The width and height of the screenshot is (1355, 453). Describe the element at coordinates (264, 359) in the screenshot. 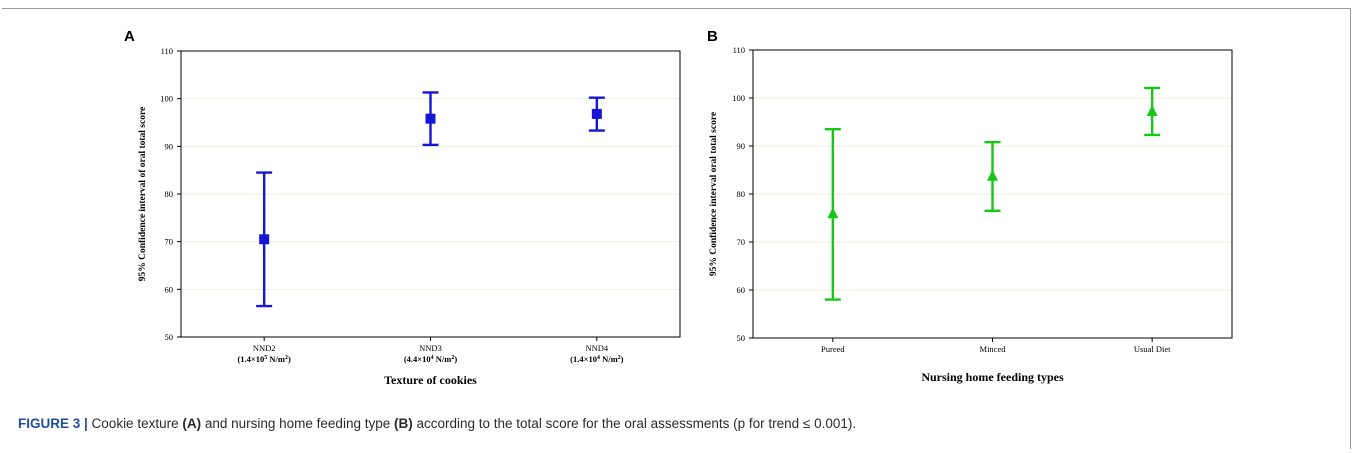

I see `chart-0-xtick-sublabel-0: (1.4×105 N/m2)` at that location.